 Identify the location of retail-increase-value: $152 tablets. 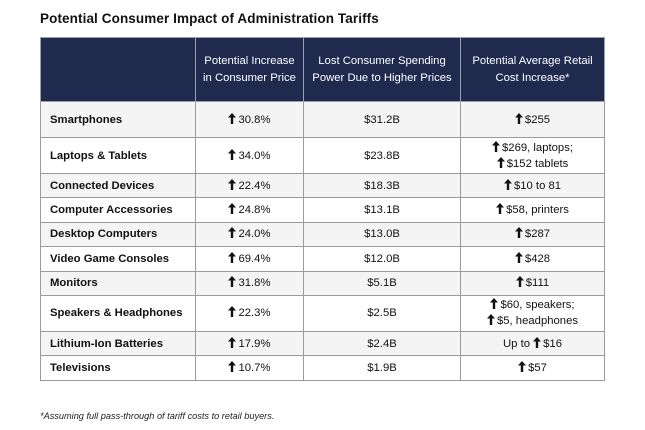
(537, 163).